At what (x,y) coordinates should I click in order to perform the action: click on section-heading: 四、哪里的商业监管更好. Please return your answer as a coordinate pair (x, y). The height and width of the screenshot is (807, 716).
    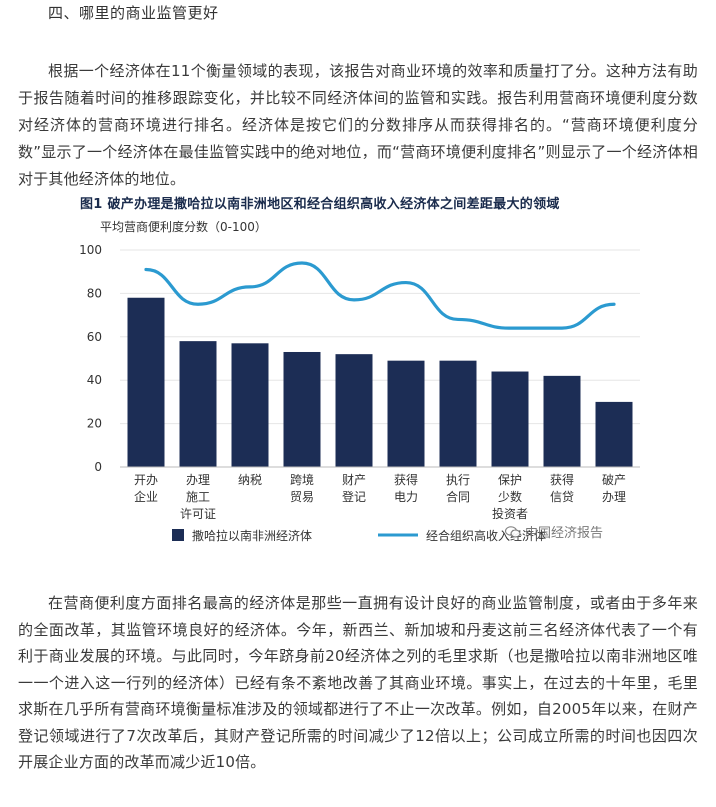
    Looking at the image, I should click on (133, 13).